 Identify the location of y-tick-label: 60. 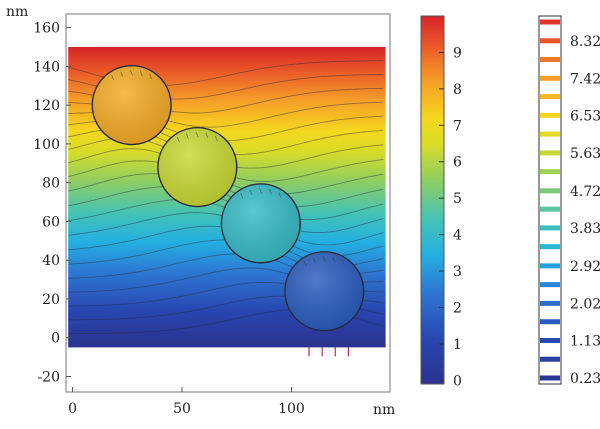
(51, 222).